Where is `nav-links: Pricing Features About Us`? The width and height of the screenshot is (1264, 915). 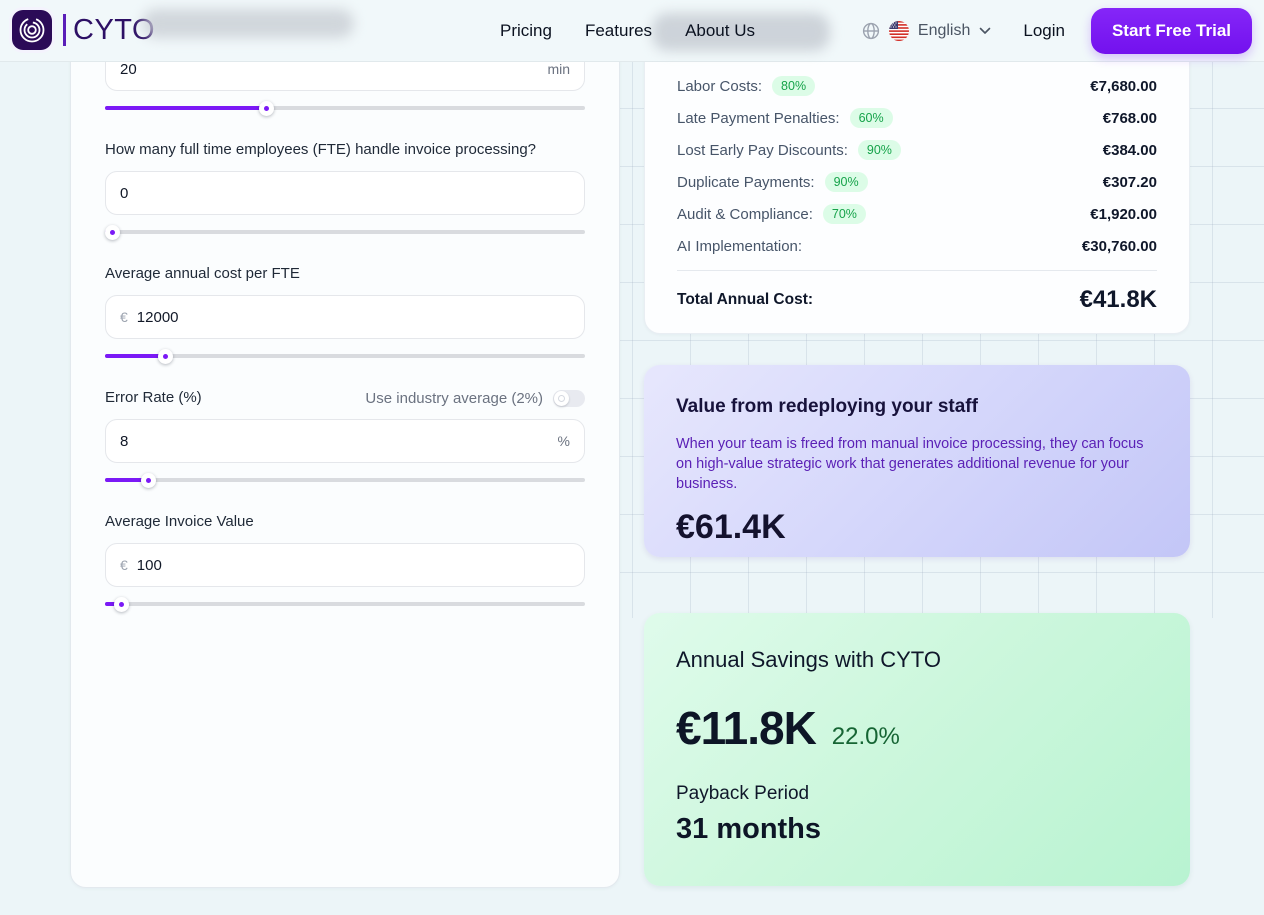 nav-links: Pricing Features About Us is located at coordinates (627, 31).